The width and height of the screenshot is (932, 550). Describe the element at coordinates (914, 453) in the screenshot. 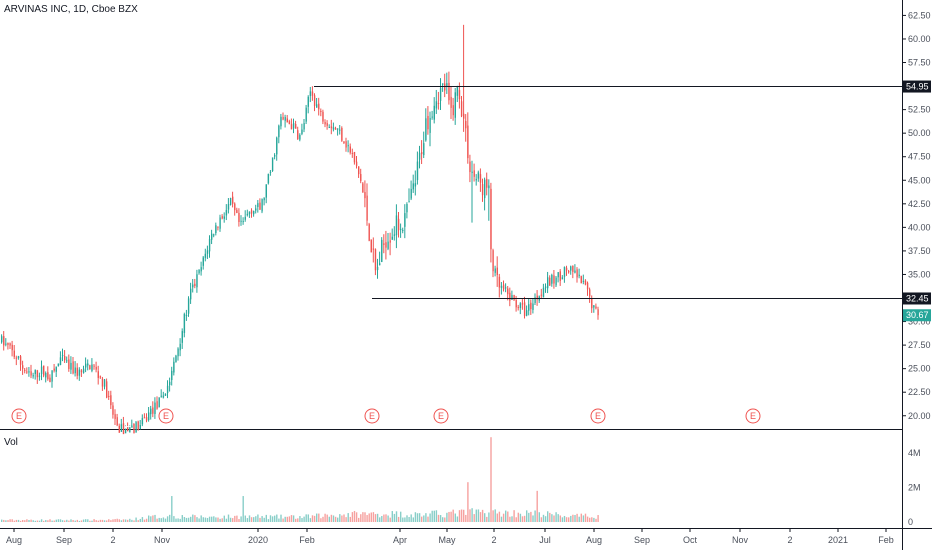

I see `volume-tick-label: 4M` at that location.